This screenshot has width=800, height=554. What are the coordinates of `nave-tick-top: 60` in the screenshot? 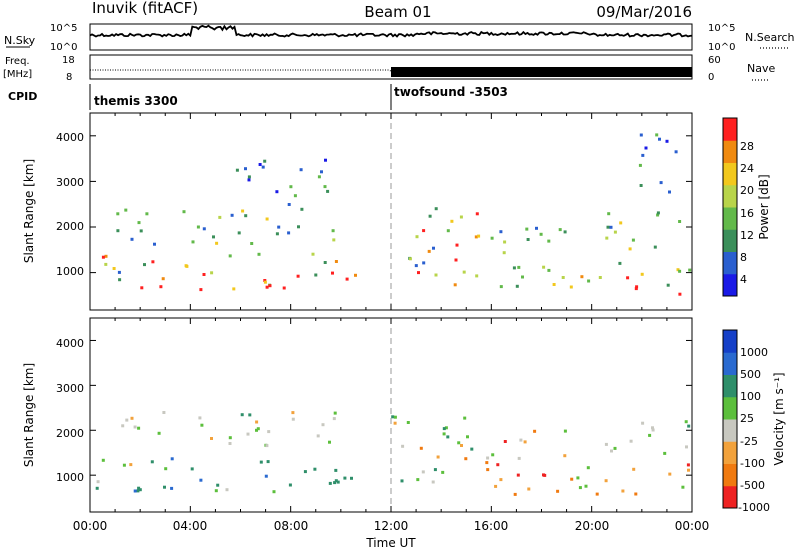 It's located at (714, 60).